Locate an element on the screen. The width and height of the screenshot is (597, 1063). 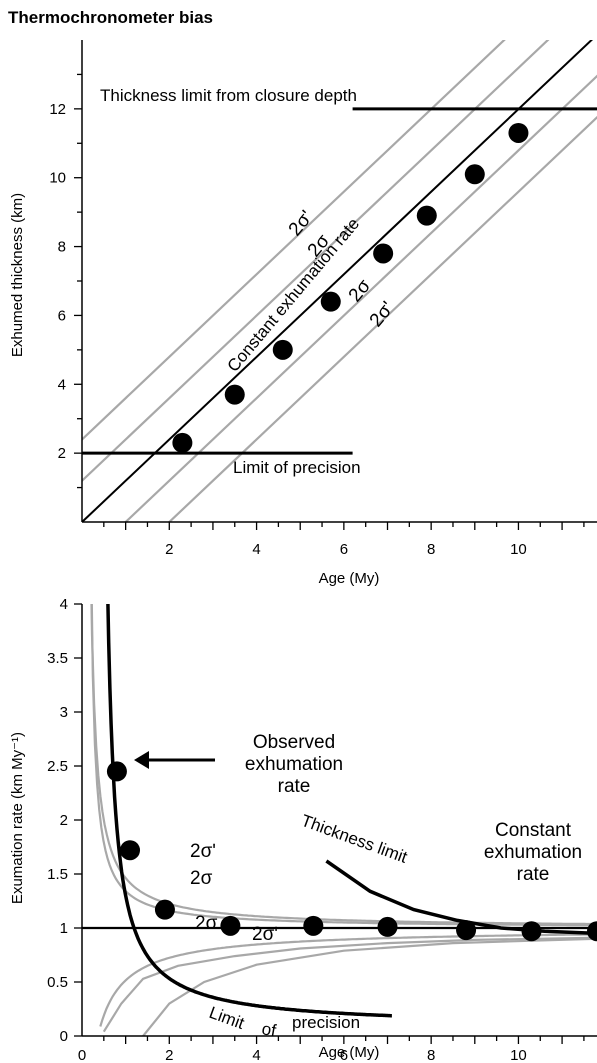
inner-upper-sigma-label-b: 2σ is located at coordinates (201, 878).